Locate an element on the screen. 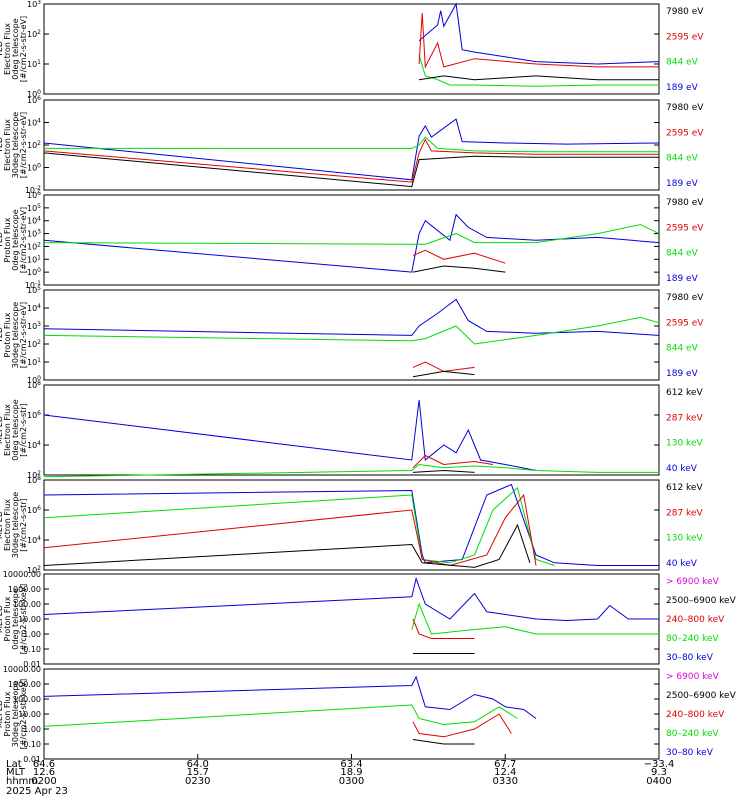  y-tick-label: 0.10 is located at coordinates (32, 649).